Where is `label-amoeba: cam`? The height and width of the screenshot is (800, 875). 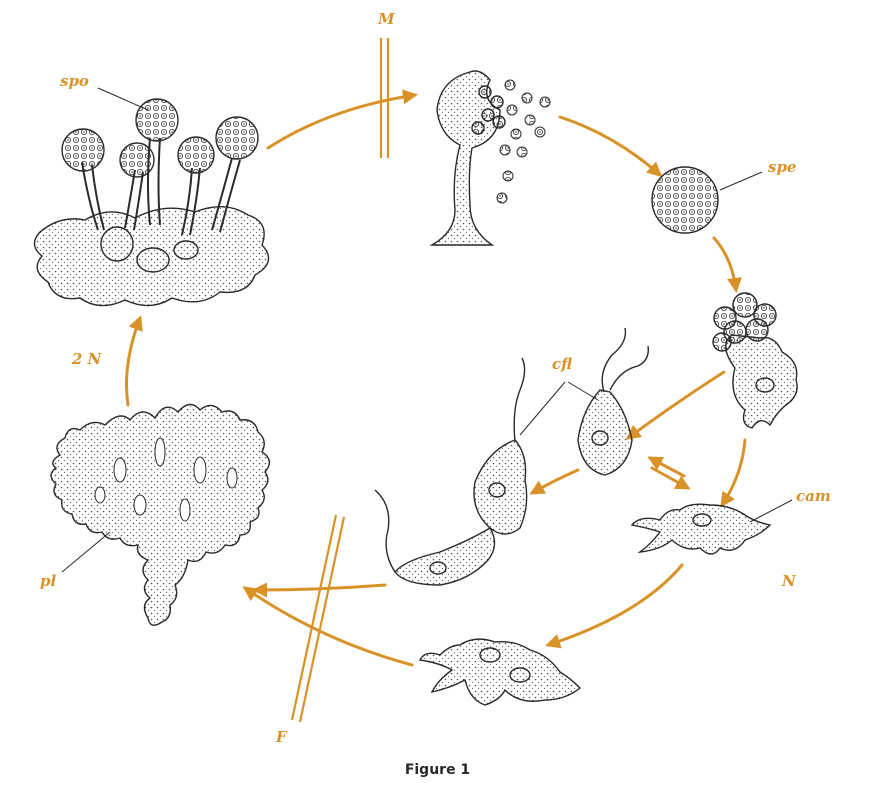 label-amoeba: cam is located at coordinates (813, 496).